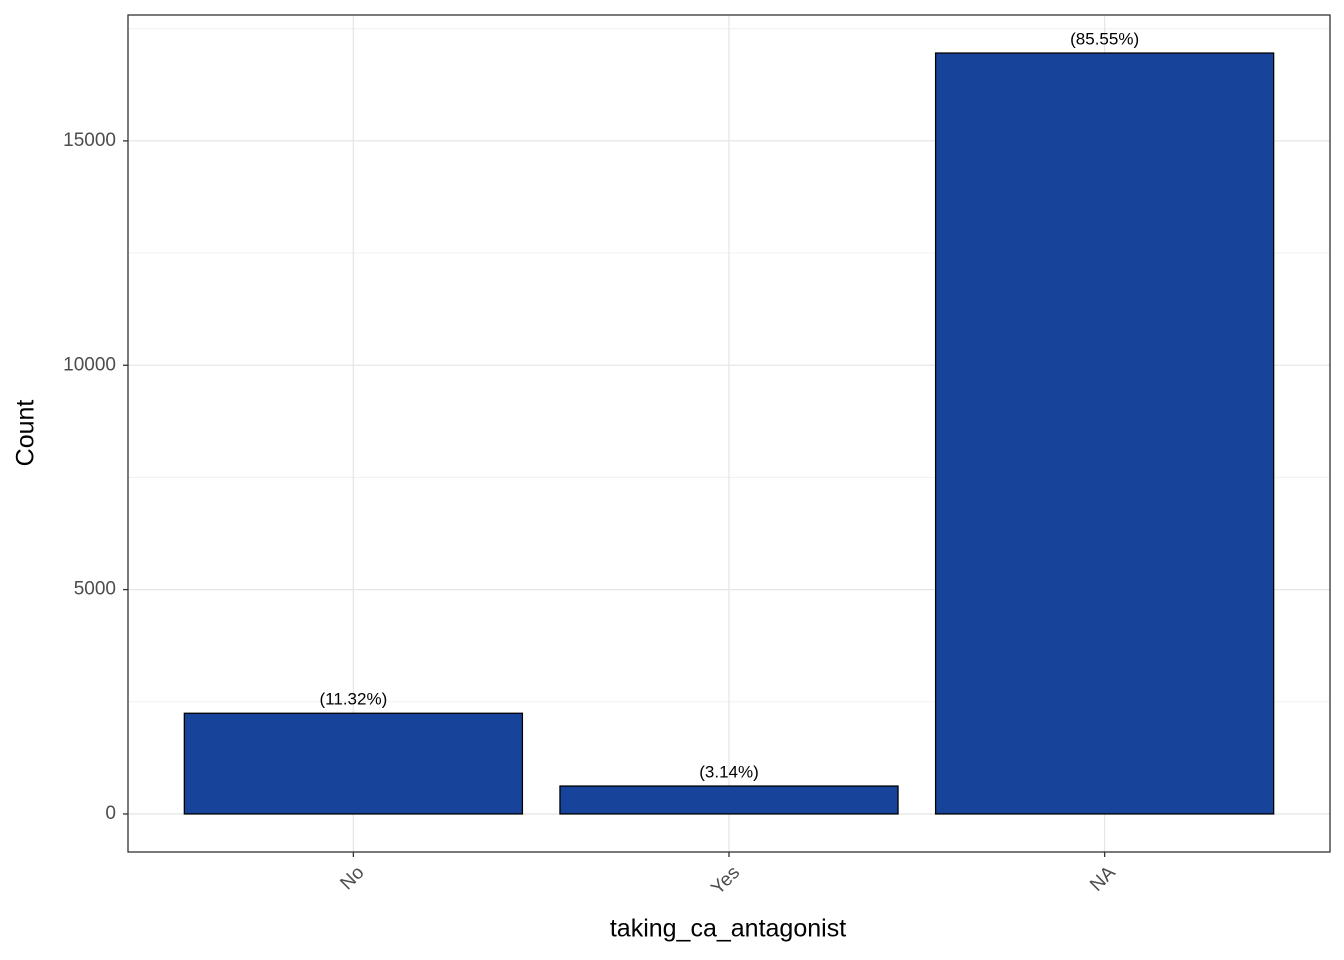 This screenshot has height=960, width=1344. I want to click on y-tick-label: 15000, so click(89, 140).